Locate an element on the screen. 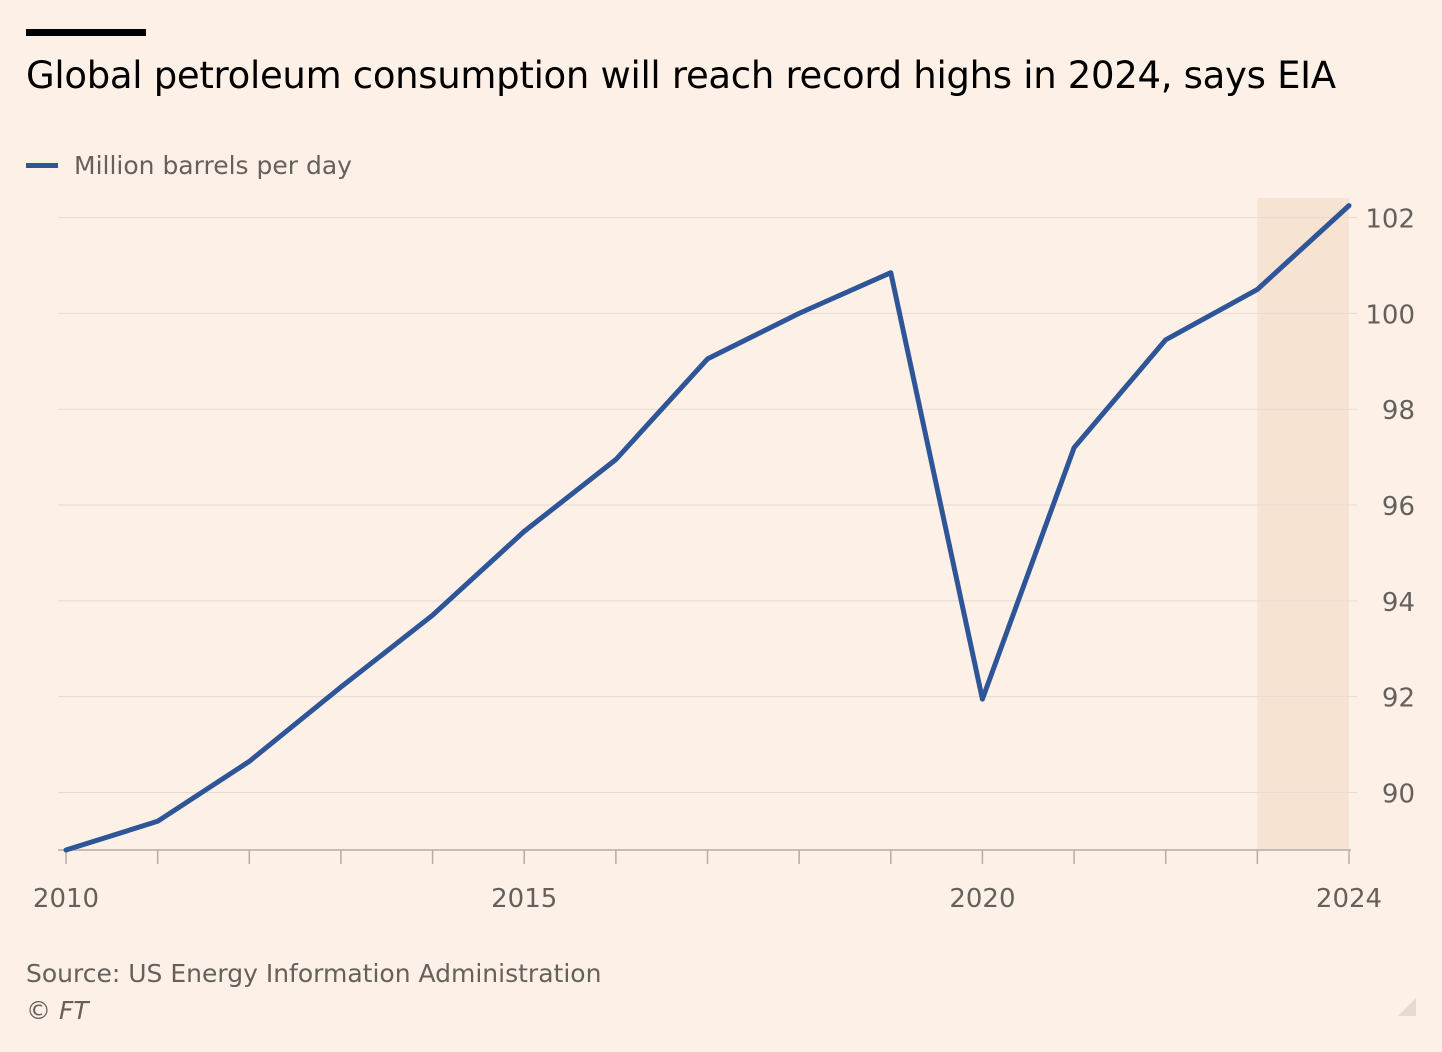  x-tick-label: 2020 is located at coordinates (982, 899).